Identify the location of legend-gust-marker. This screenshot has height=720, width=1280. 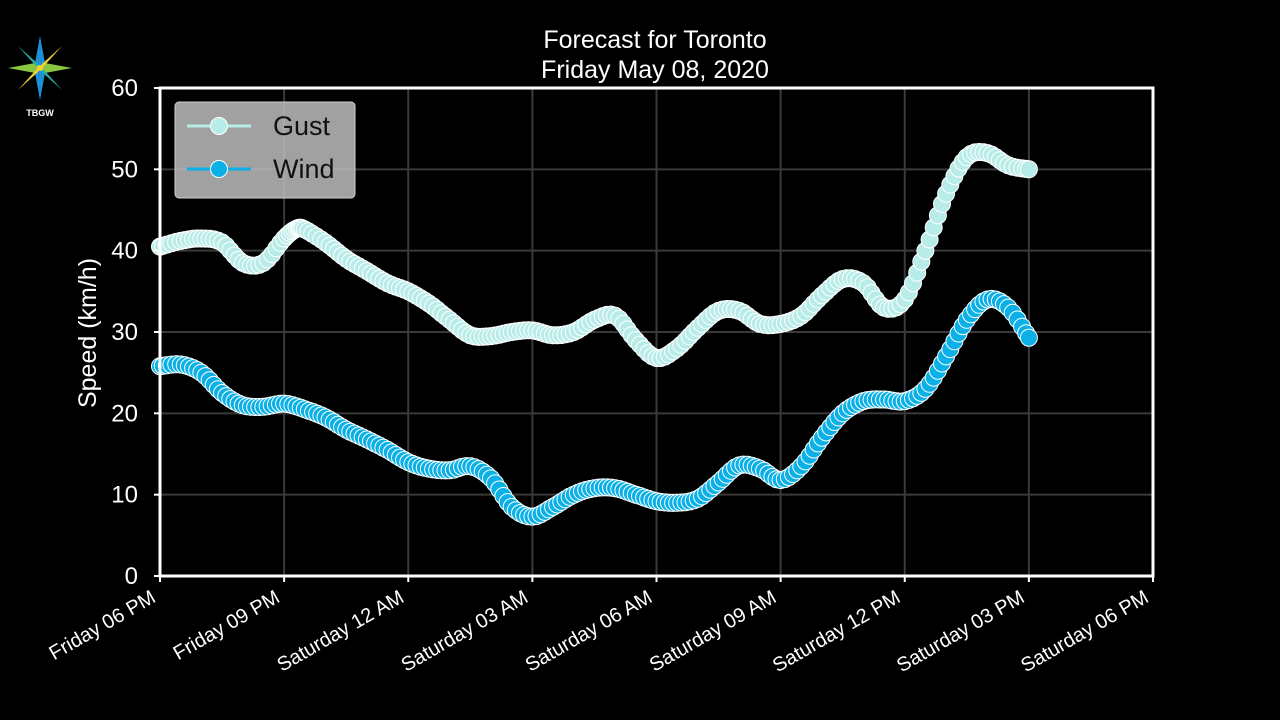
(219, 126).